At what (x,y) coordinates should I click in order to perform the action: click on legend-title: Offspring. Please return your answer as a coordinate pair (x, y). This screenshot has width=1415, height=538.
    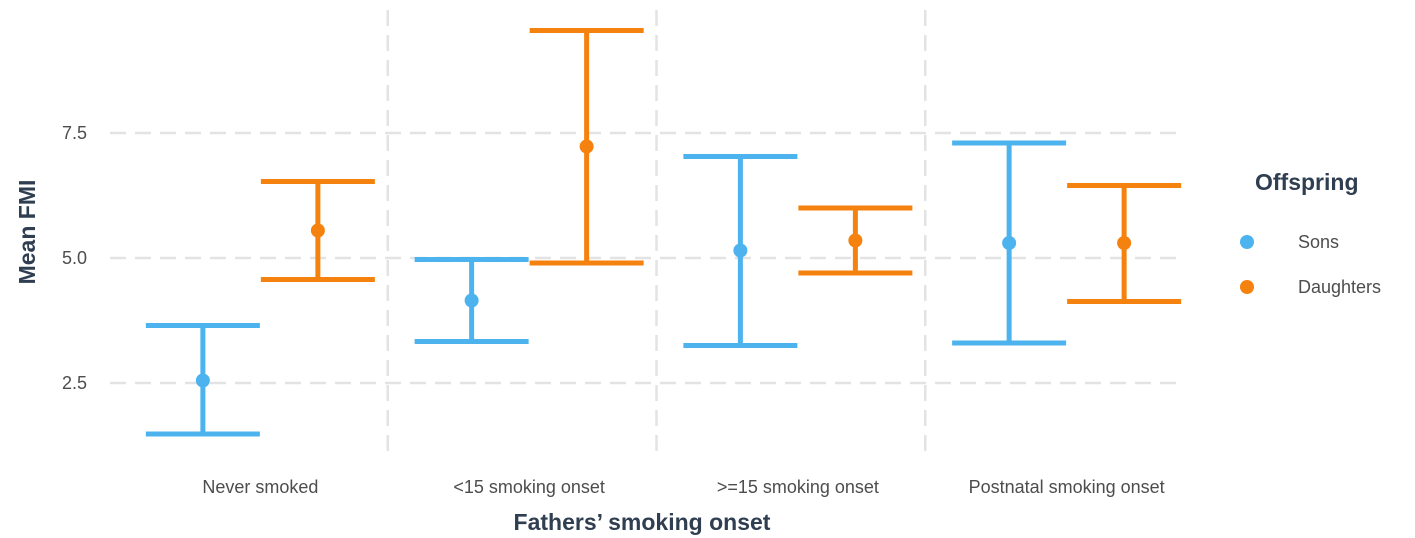
    Looking at the image, I should click on (1307, 182).